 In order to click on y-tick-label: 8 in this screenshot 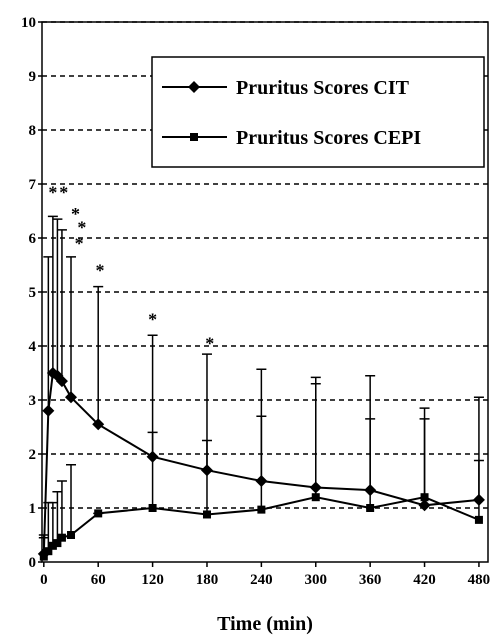, I will do `click(33, 131)`.